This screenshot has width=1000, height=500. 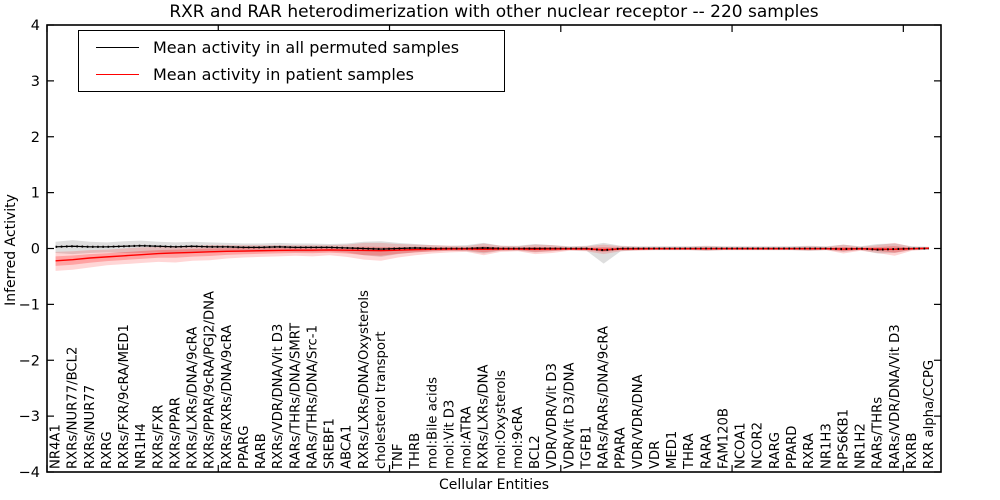 What do you see at coordinates (432, 423) in the screenshot?
I see `x-category-label: mol:Bile acids` at bounding box center [432, 423].